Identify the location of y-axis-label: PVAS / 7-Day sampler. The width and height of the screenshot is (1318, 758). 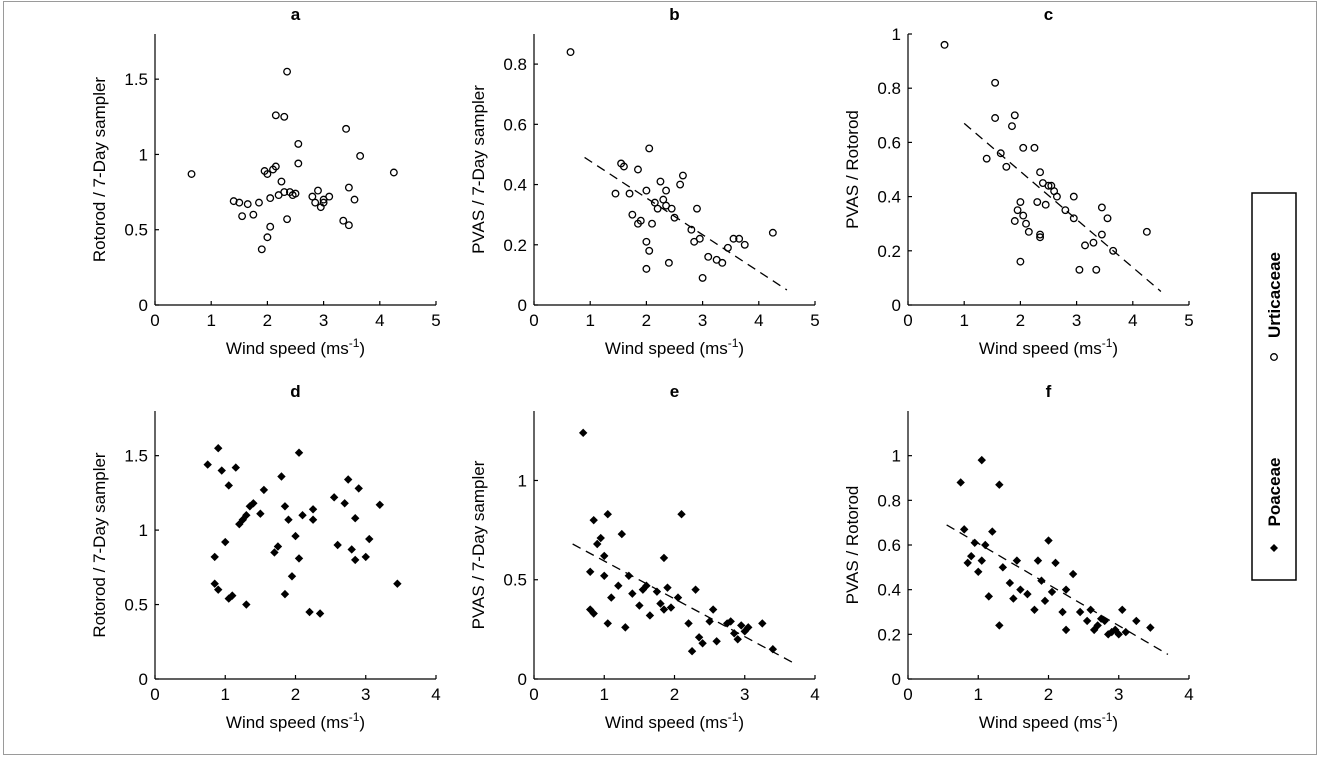
(478, 169).